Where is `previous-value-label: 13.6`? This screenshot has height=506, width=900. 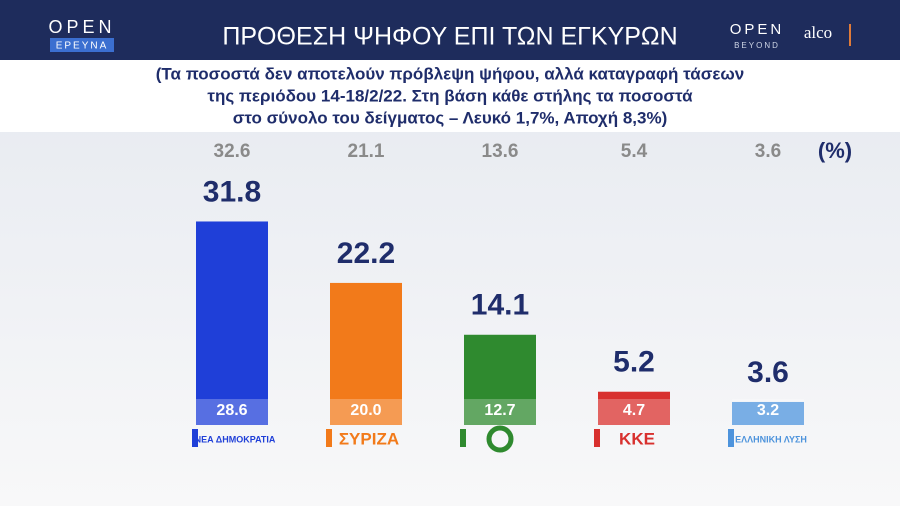 previous-value-label: 13.6 is located at coordinates (500, 151).